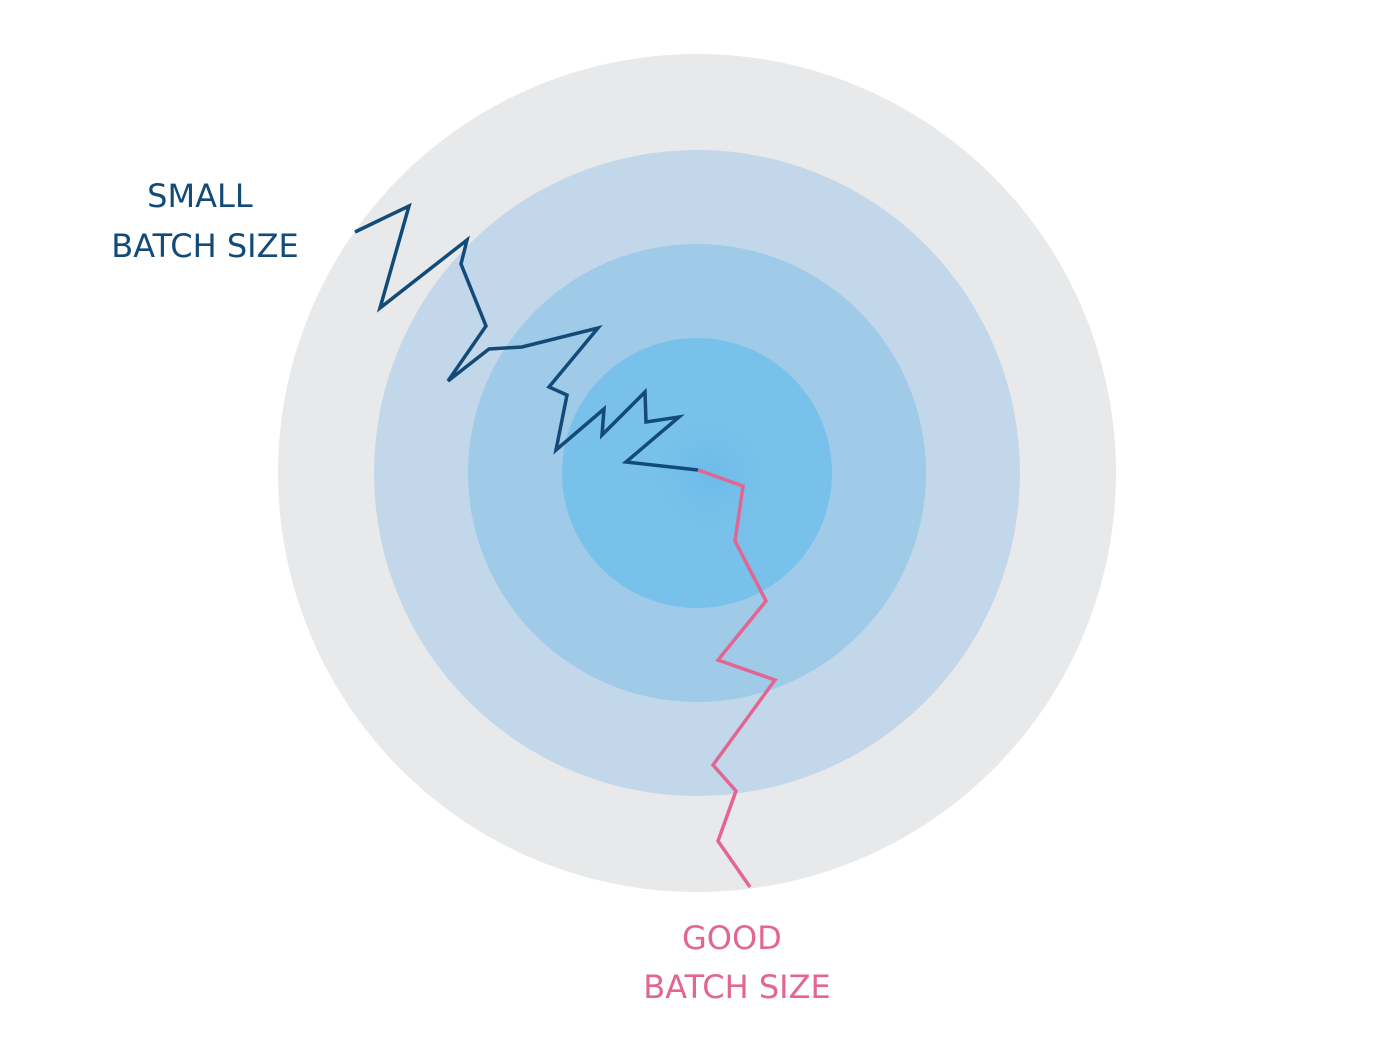 The width and height of the screenshot is (1400, 1045). I want to click on small-batch-label-line2: BATCH SIZE, so click(205, 246).